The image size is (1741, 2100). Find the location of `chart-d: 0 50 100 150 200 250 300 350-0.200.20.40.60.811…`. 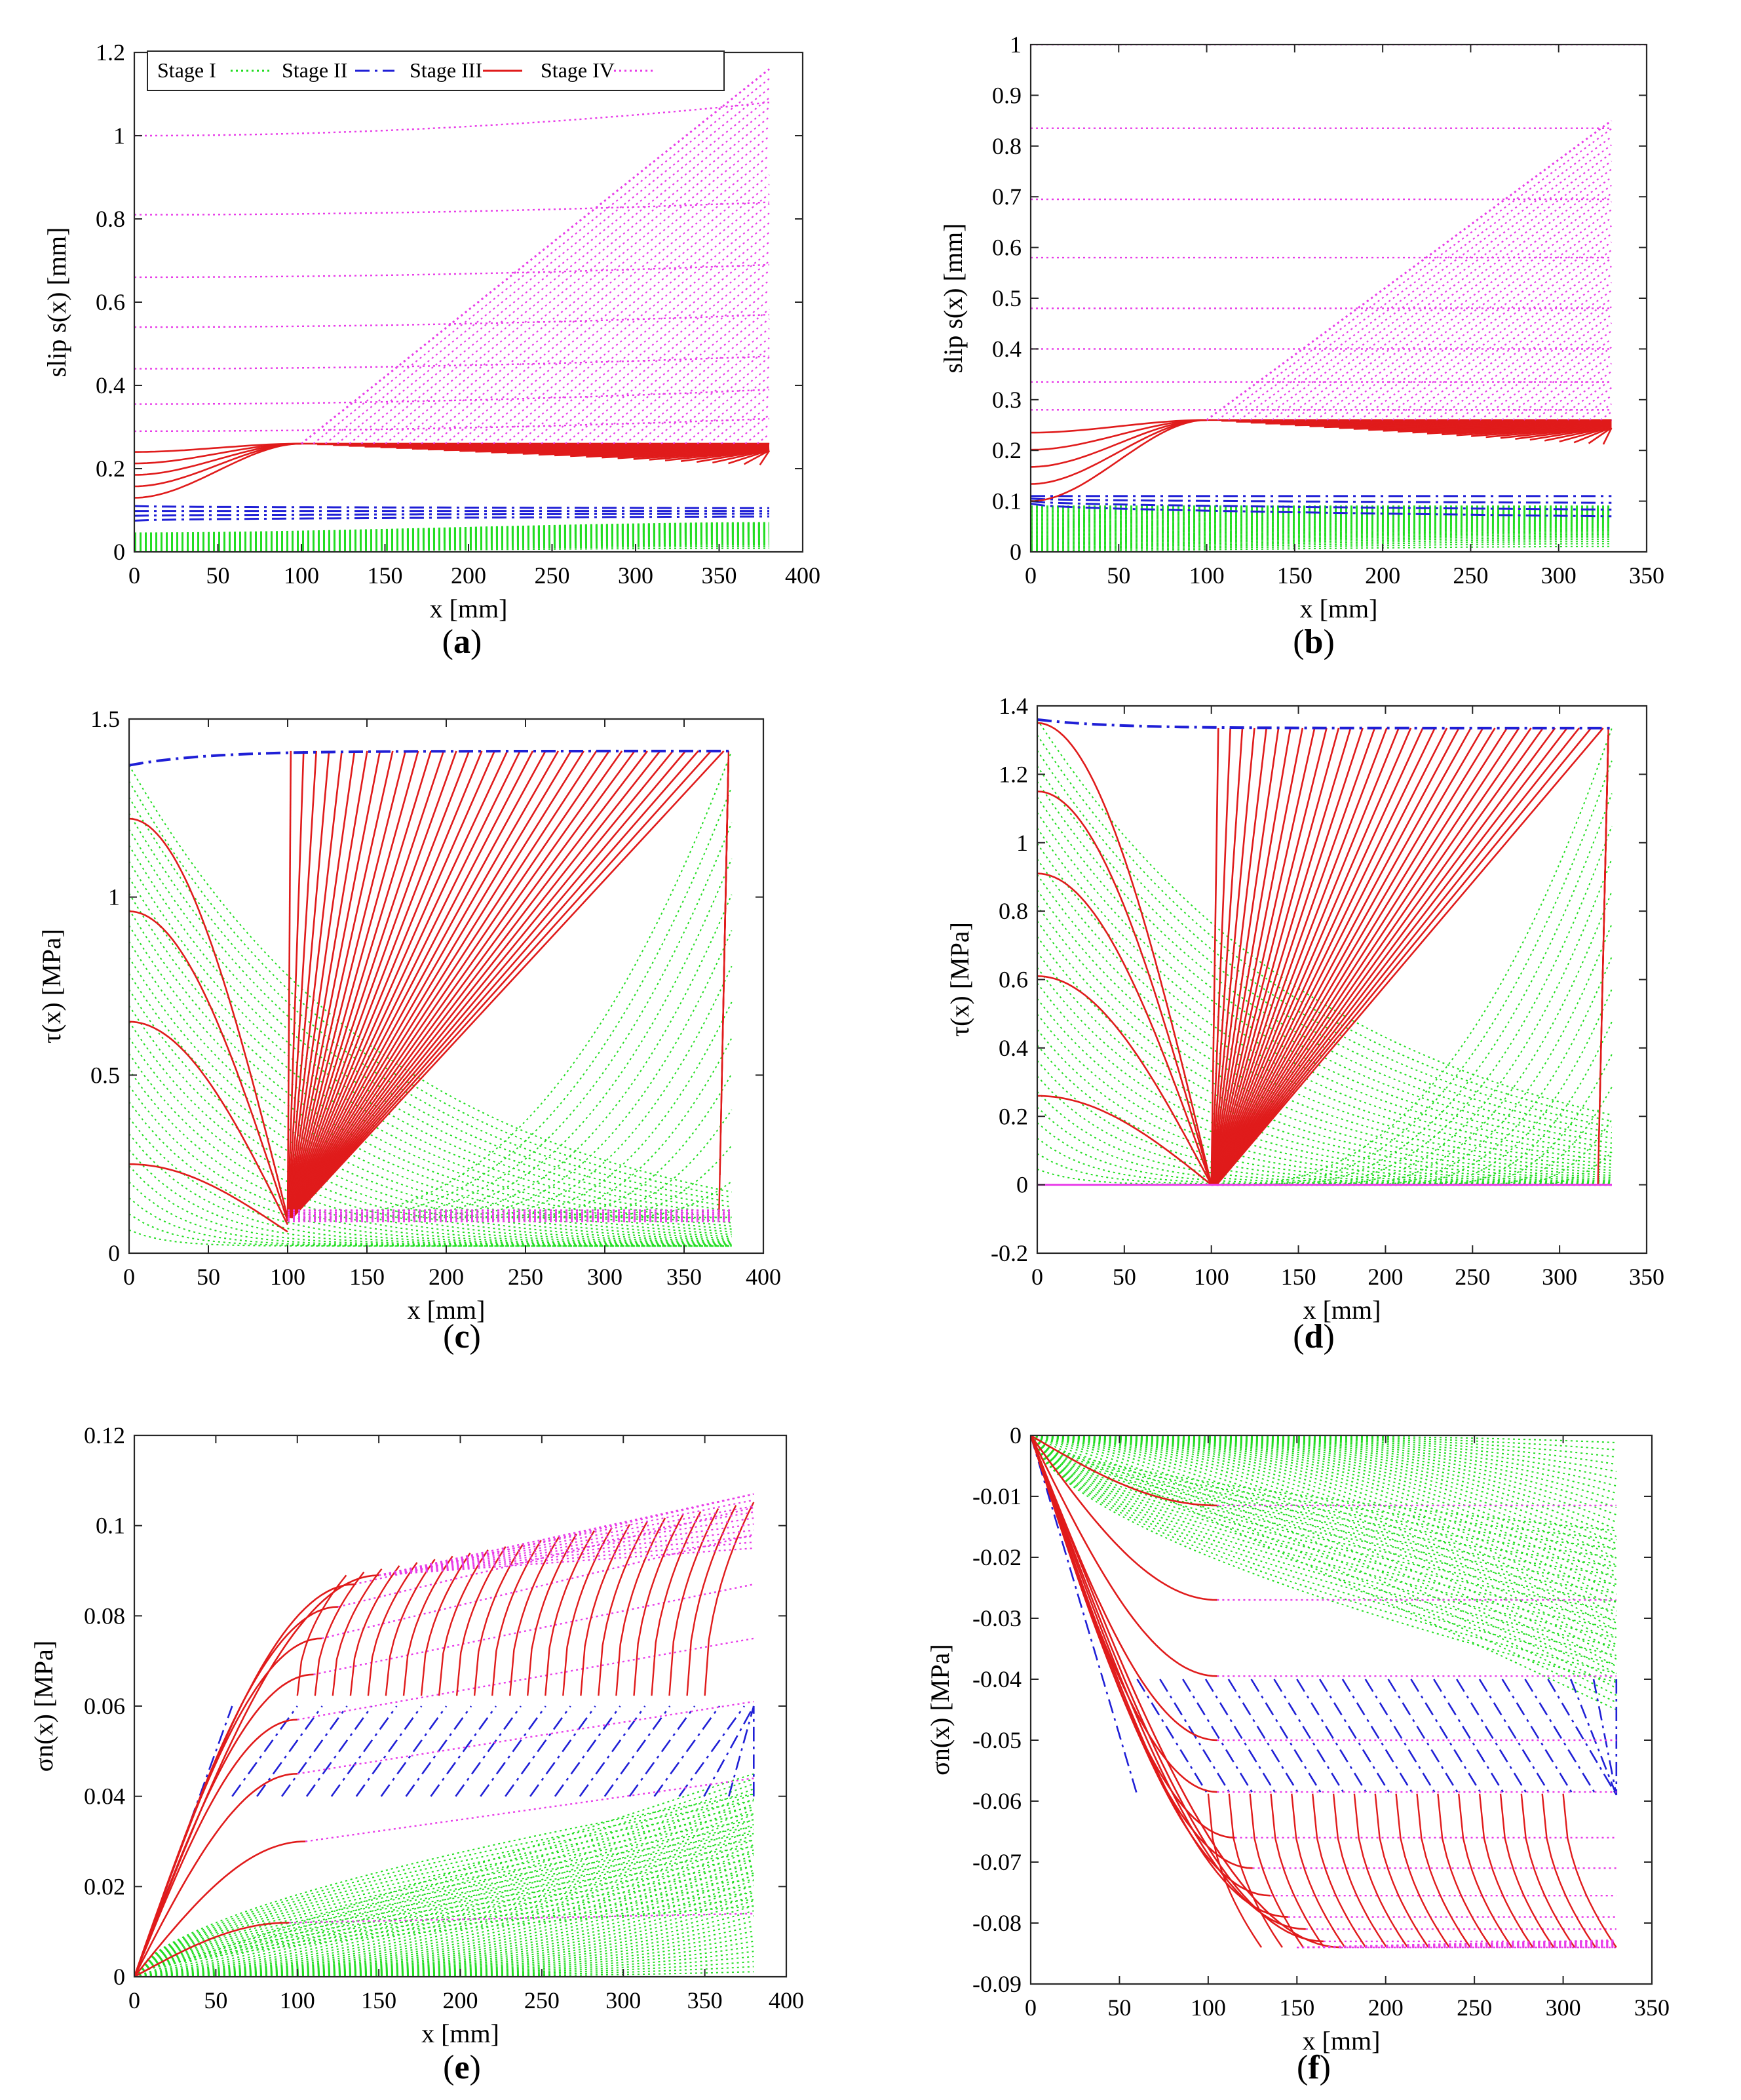

chart-d: 0 50 100 150 200 250 300 350-0.200.20.40.60.811… is located at coordinates (1304, 1009).